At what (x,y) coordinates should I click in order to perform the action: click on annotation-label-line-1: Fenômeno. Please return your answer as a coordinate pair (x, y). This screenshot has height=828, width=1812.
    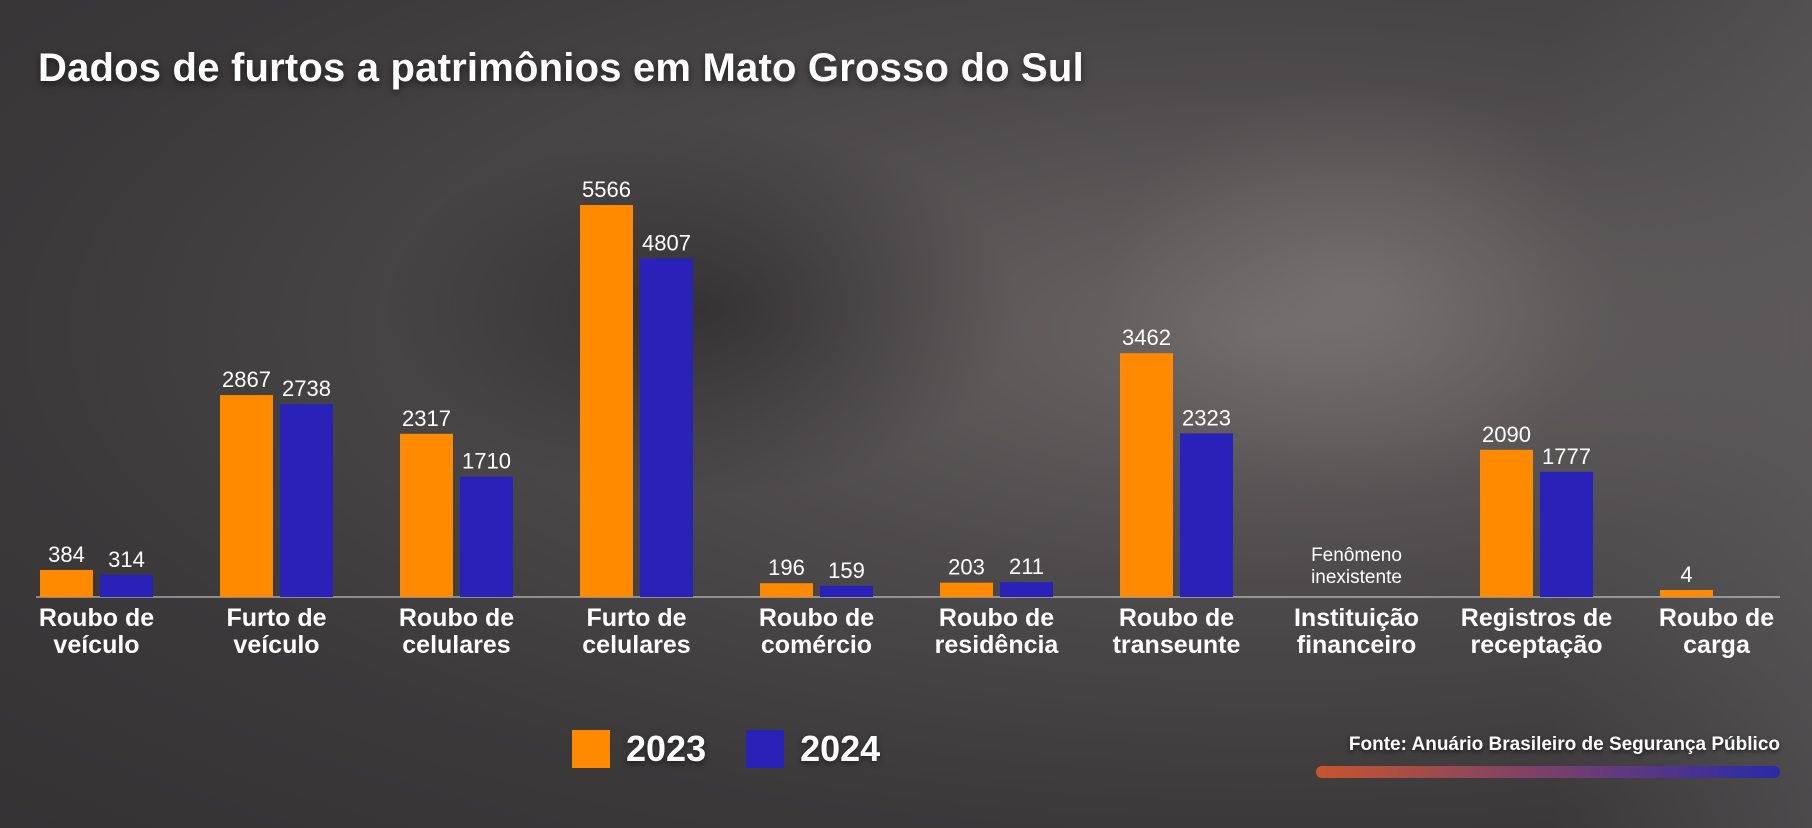
    Looking at the image, I should click on (1356, 555).